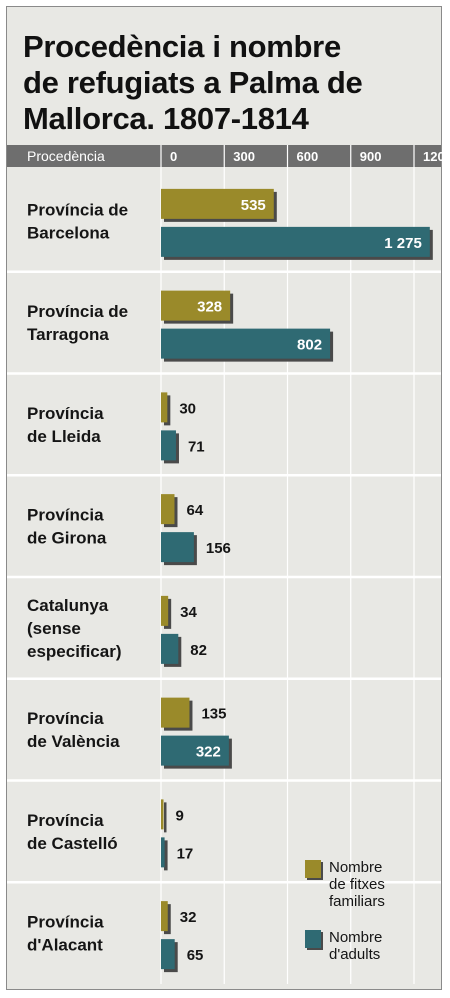  I want to click on x-tick-label: 600, so click(308, 156).